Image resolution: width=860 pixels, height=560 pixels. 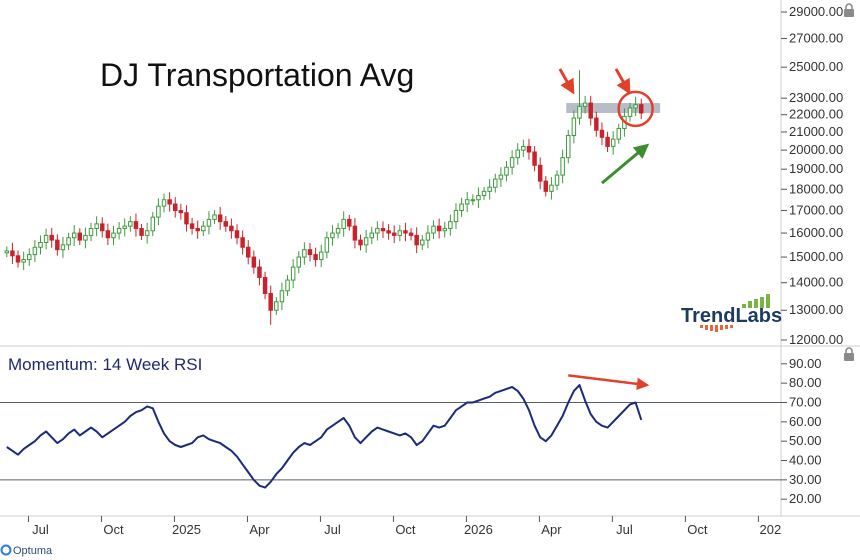 I want to click on time-tick-label: 2026, so click(x=478, y=529).